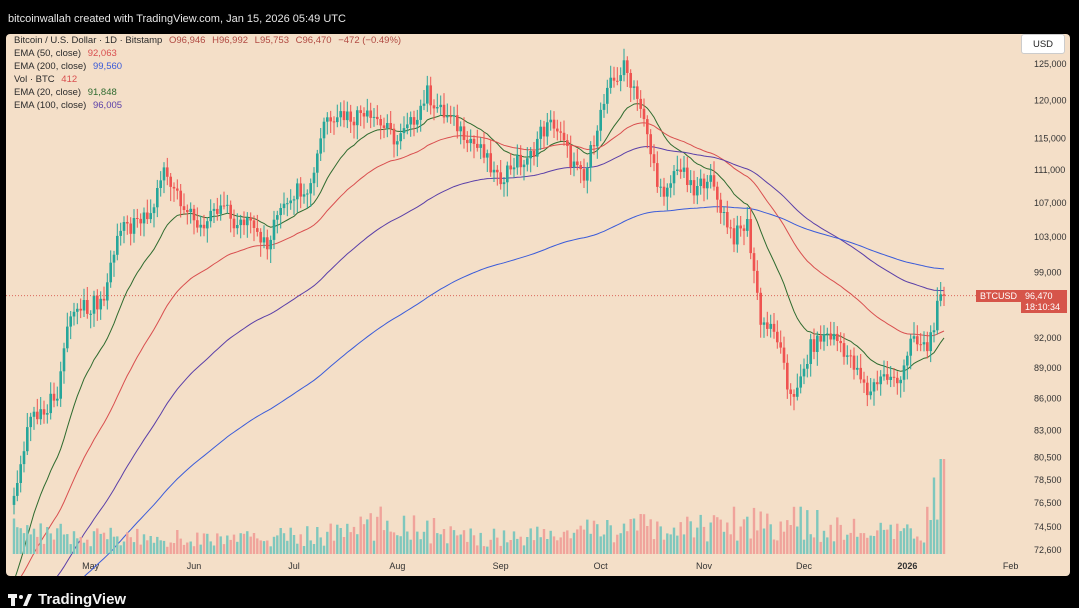 This screenshot has width=1079, height=608. What do you see at coordinates (207, 53) in the screenshot?
I see `legend-ema50: EMA (50, close) 92,063` at bounding box center [207, 53].